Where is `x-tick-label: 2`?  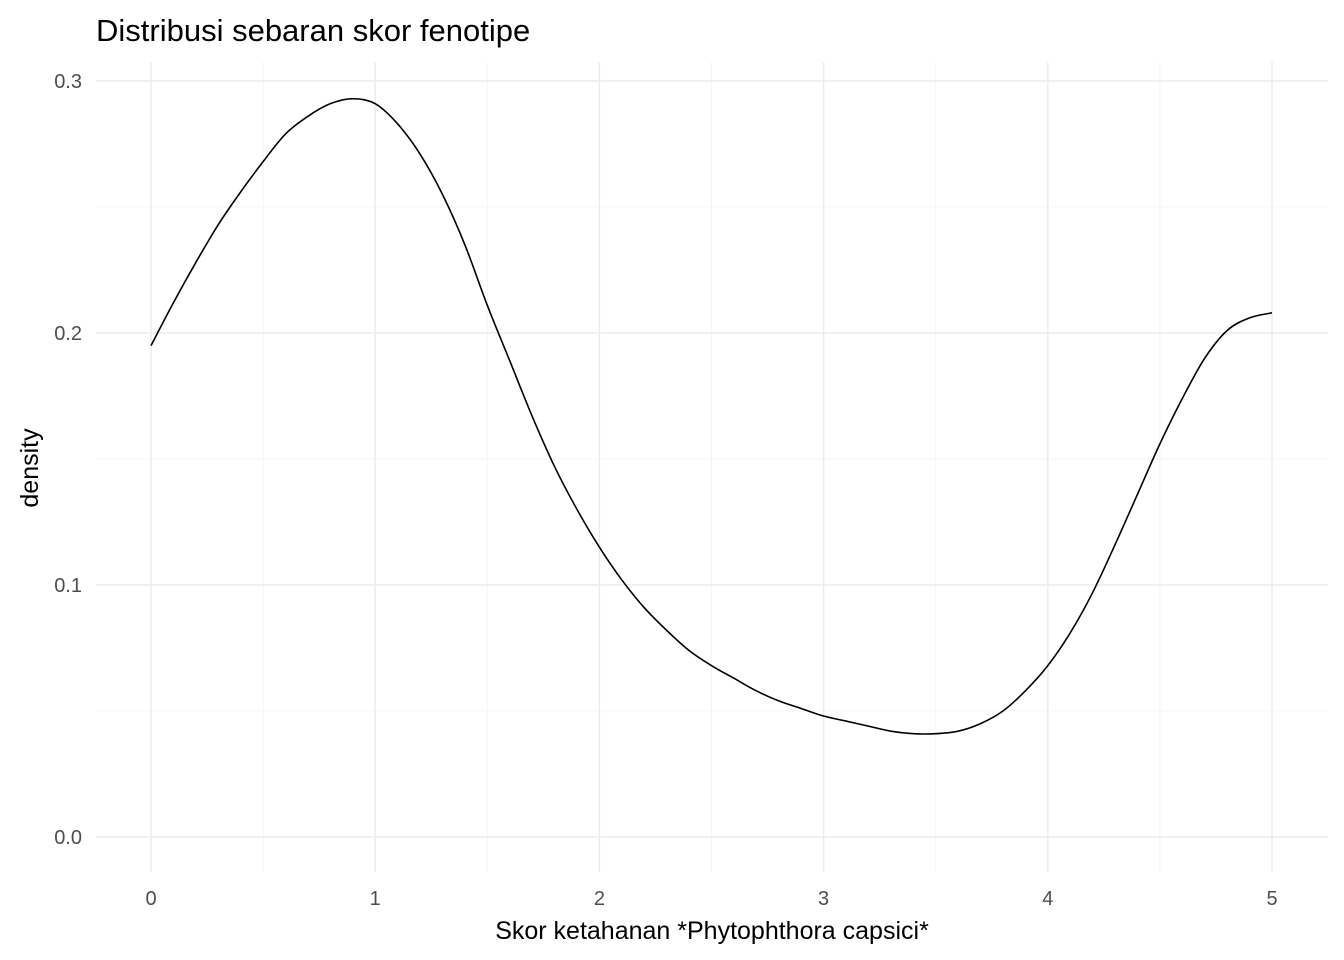 x-tick-label: 2 is located at coordinates (599, 899).